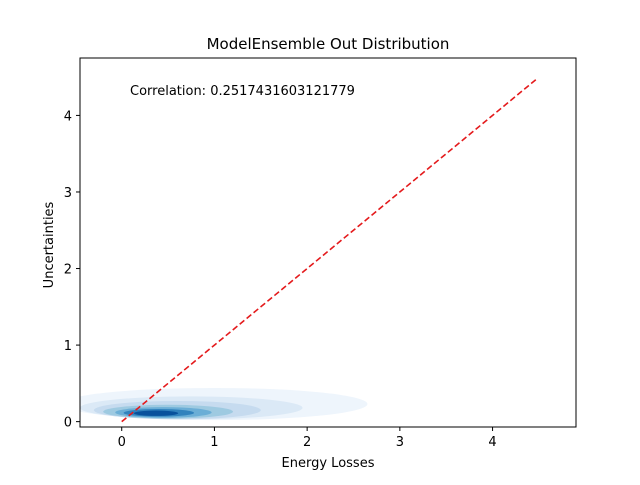  What do you see at coordinates (400, 442) in the screenshot?
I see `x-tick-label: 3` at bounding box center [400, 442].